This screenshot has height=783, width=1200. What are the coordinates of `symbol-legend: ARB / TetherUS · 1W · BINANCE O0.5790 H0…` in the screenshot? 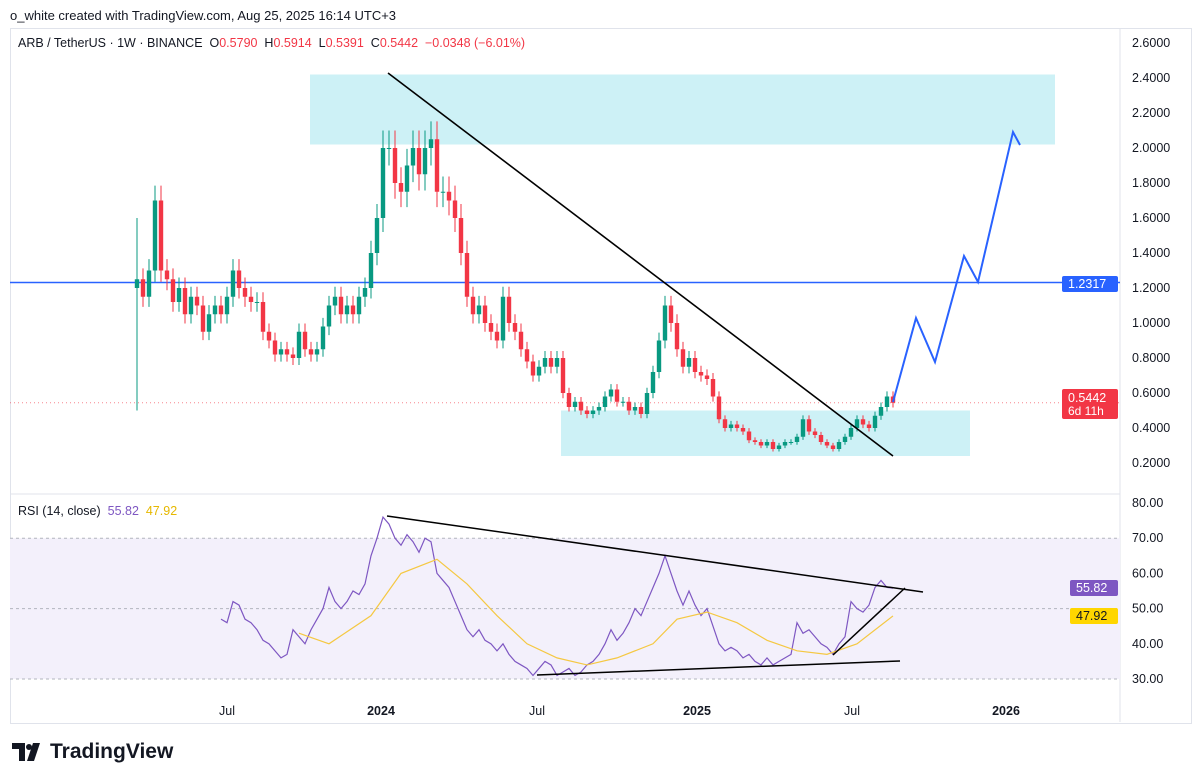 It's located at (271, 43).